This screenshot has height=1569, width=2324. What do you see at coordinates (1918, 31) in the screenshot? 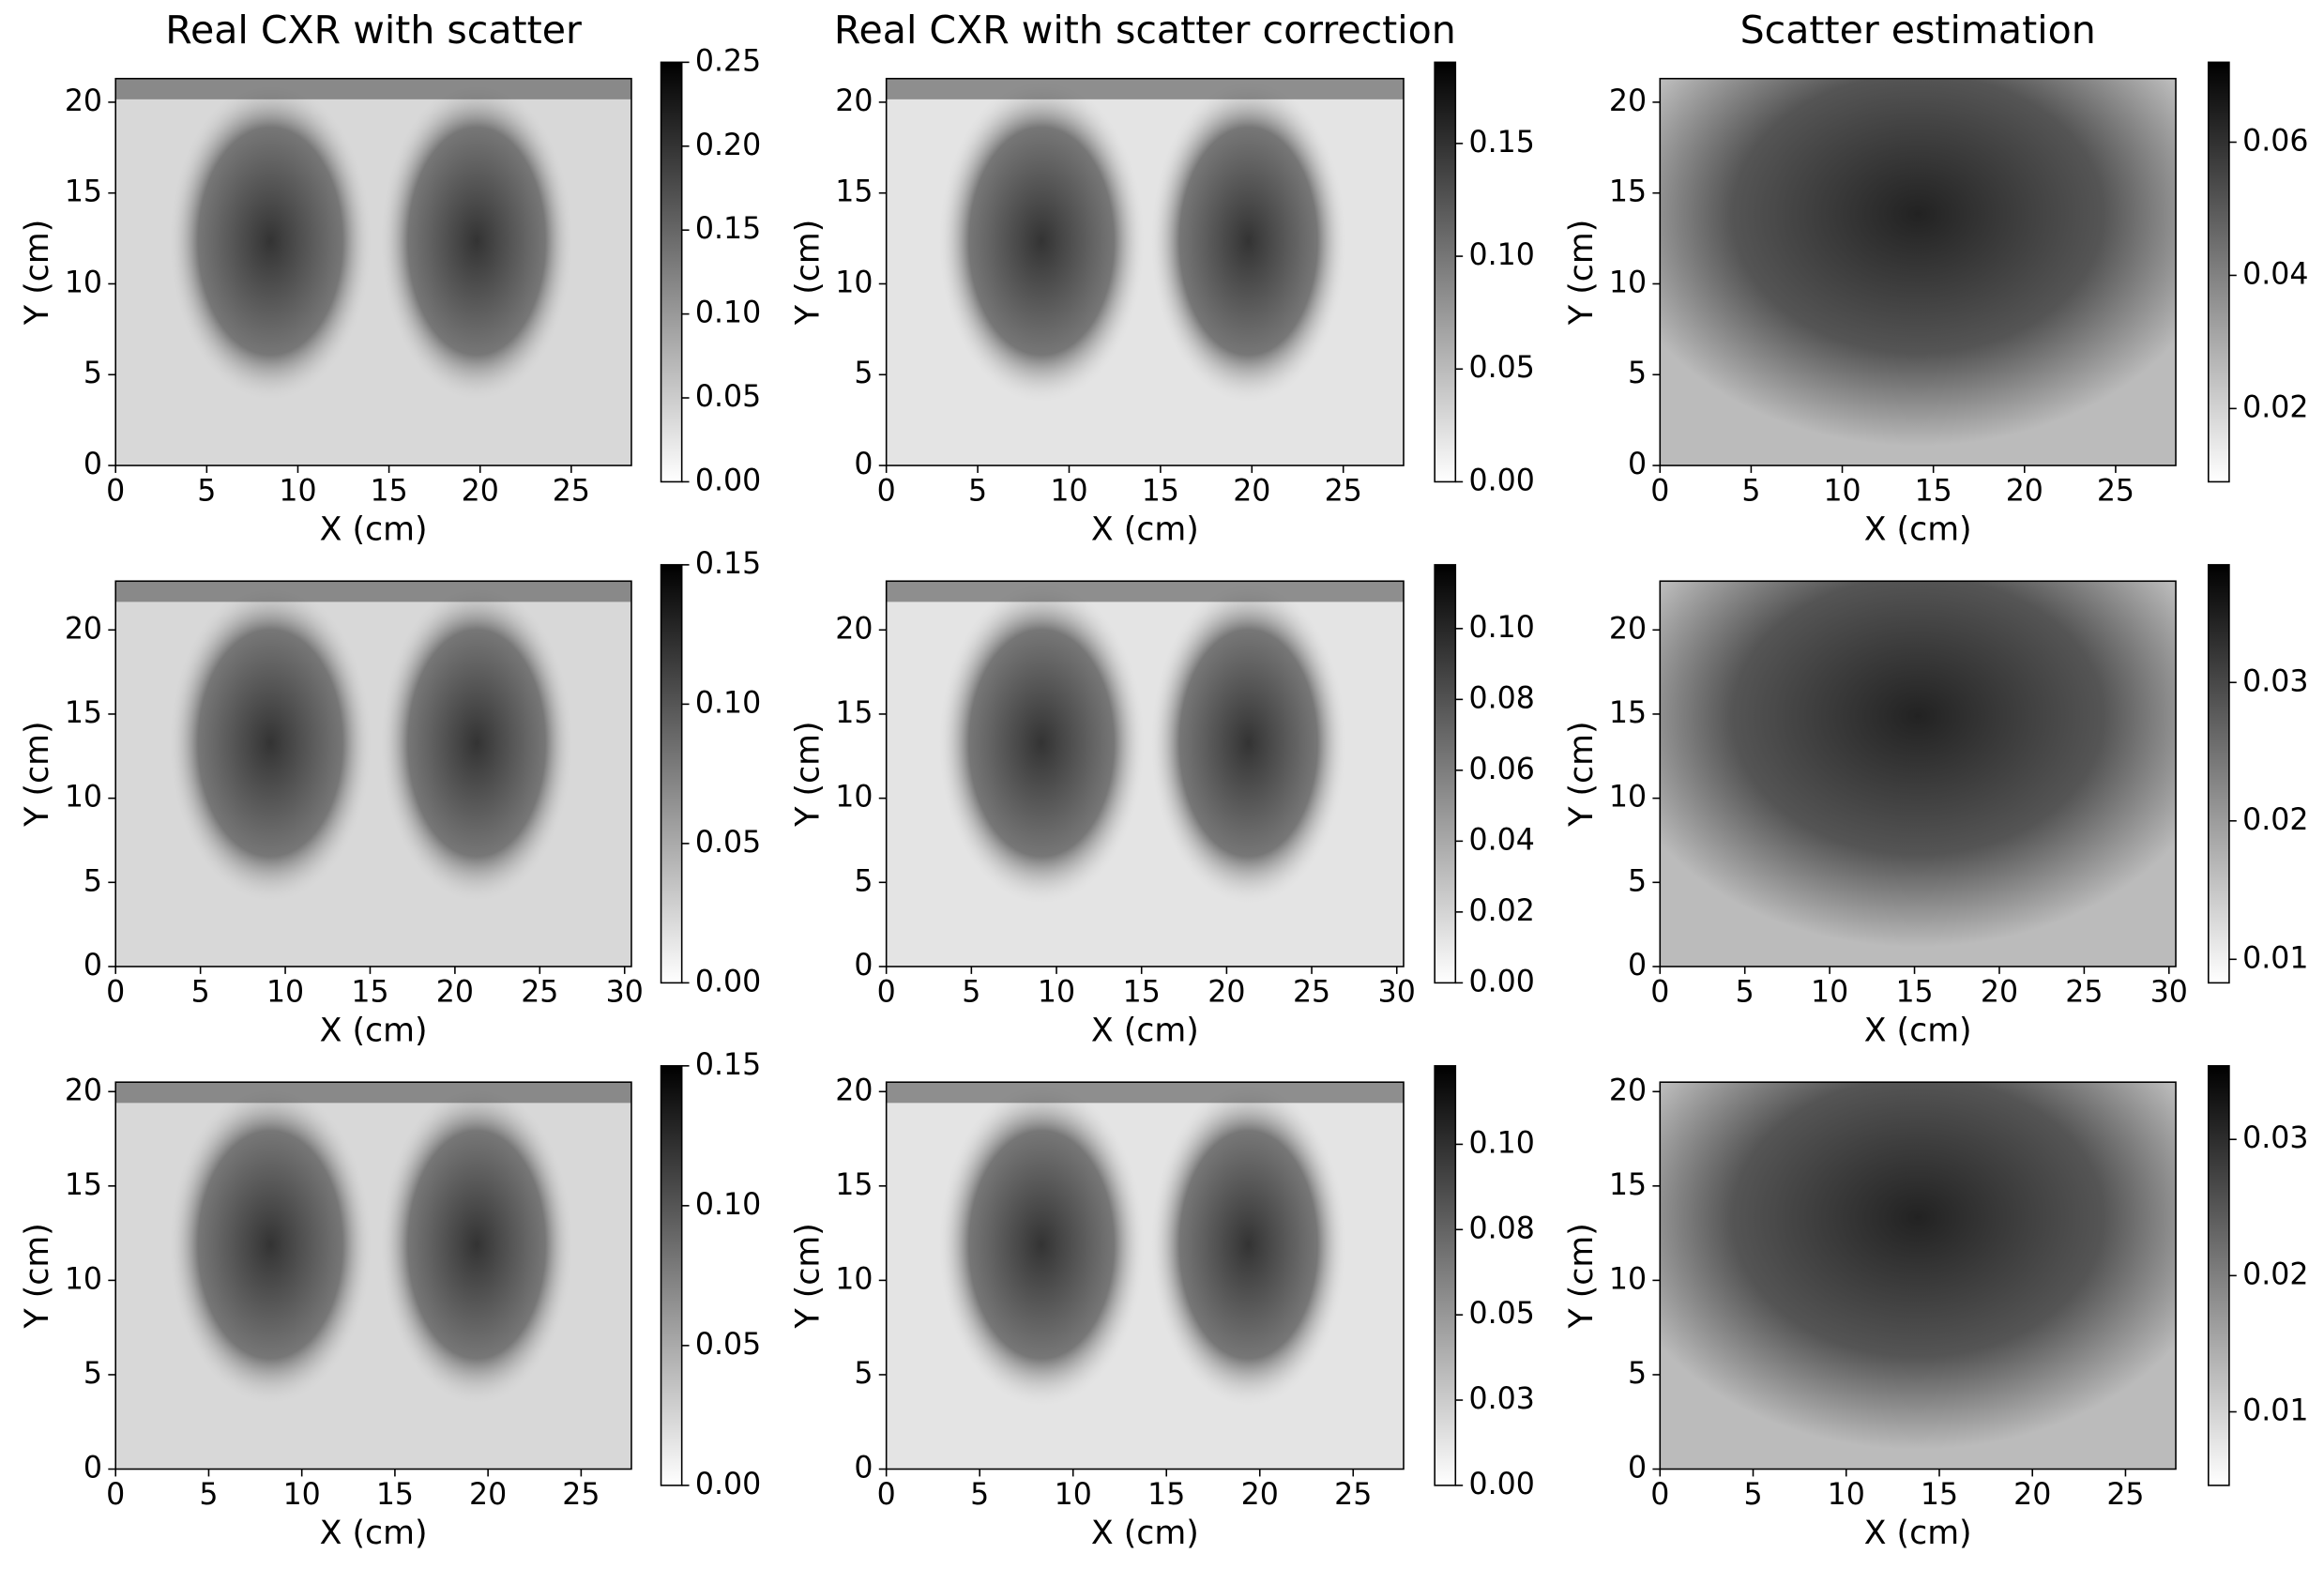
I see `panel-title: Scatter estimation` at bounding box center [1918, 31].